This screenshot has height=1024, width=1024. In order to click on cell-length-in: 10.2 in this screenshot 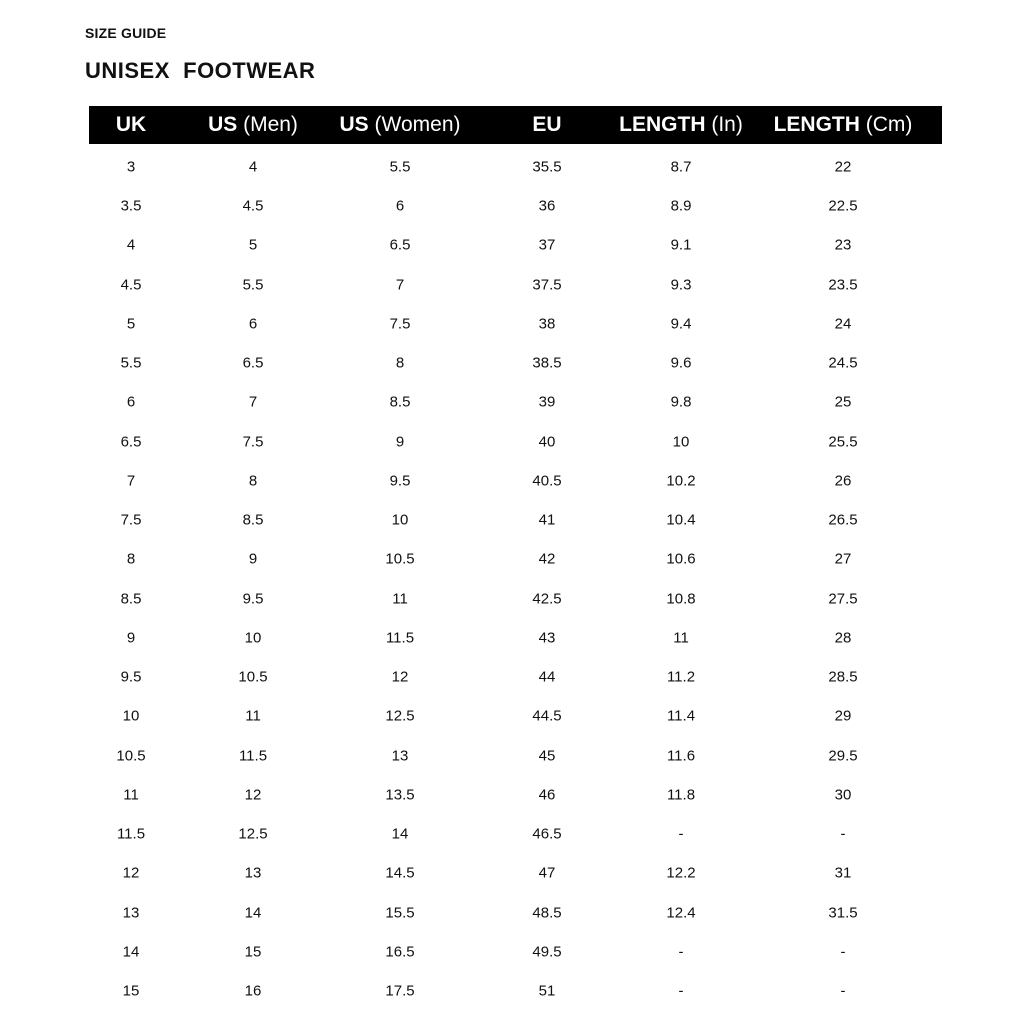, I will do `click(681, 481)`.